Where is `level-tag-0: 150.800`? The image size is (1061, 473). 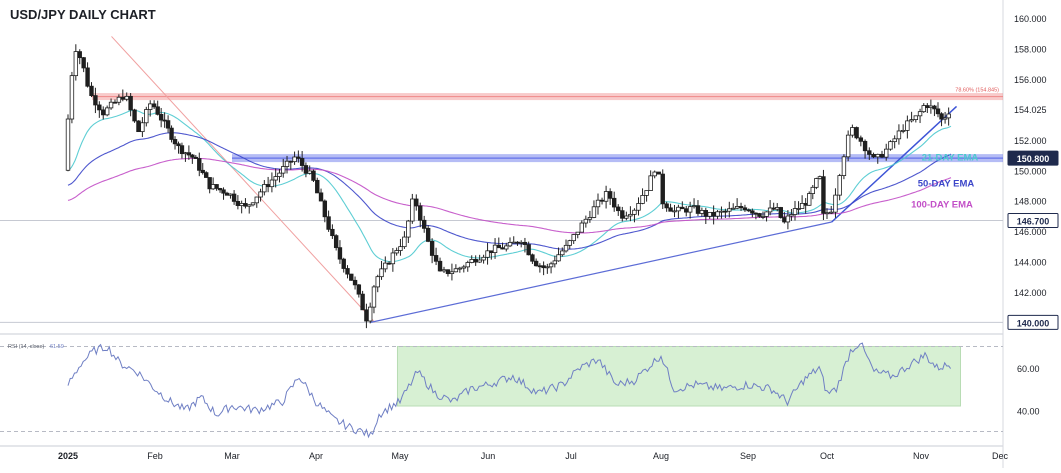 level-tag-0: 150.800 is located at coordinates (1033, 159).